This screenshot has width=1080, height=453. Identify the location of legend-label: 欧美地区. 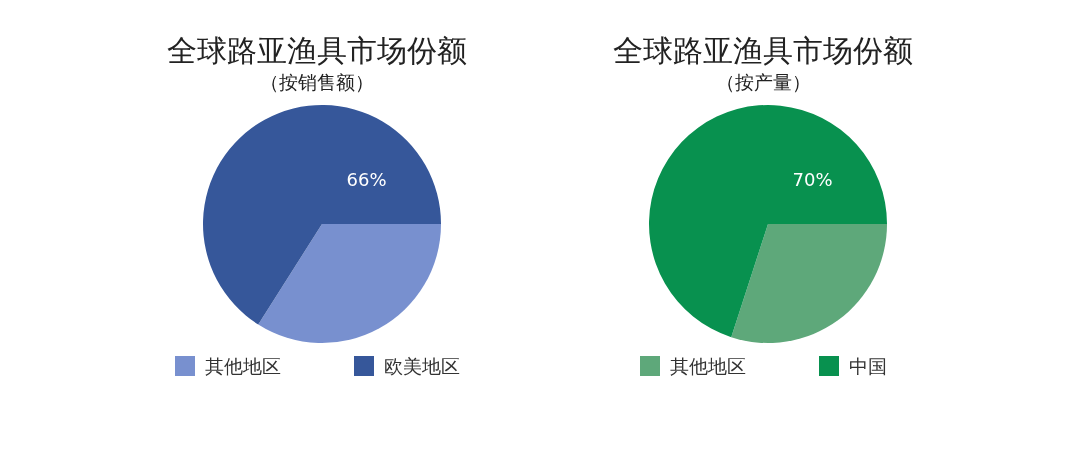
(421, 366).